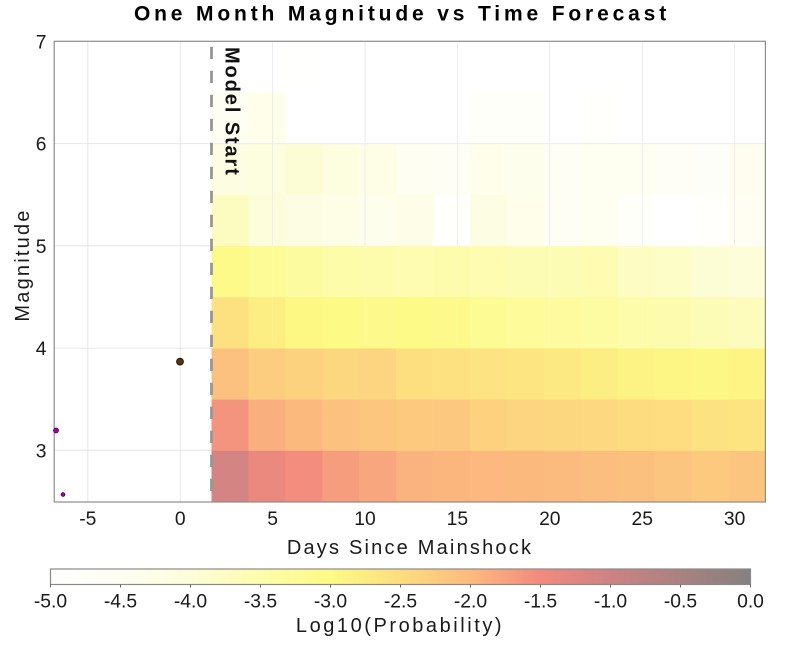  Describe the element at coordinates (680, 602) in the screenshot. I see `svg-text: -0.5` at that location.